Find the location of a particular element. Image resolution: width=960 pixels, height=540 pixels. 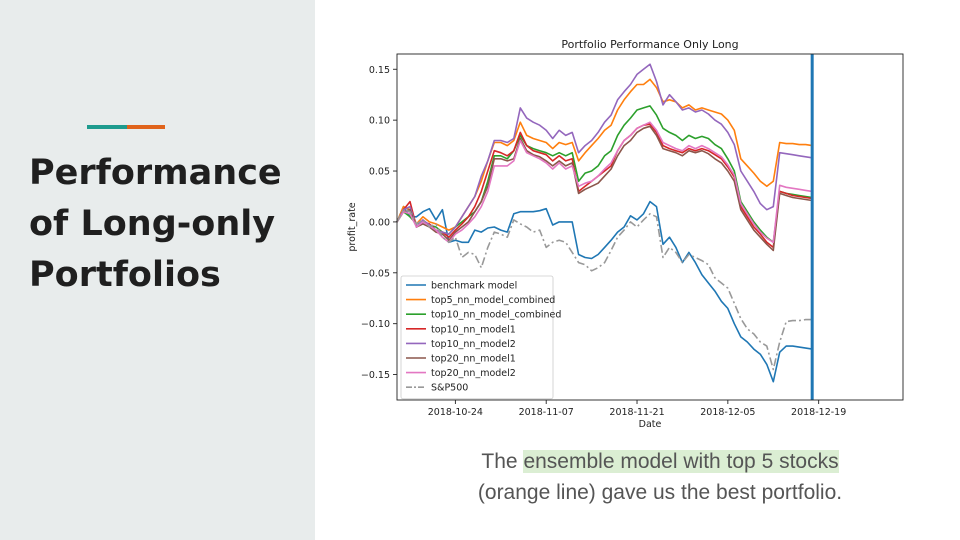

x-tick-label: 2018-12-05 is located at coordinates (727, 412).